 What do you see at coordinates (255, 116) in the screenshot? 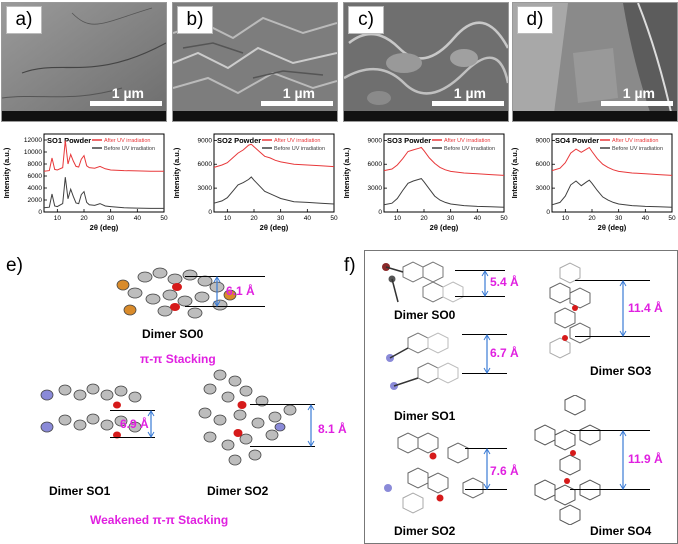
I see `sem-info-bar-b` at bounding box center [255, 116].